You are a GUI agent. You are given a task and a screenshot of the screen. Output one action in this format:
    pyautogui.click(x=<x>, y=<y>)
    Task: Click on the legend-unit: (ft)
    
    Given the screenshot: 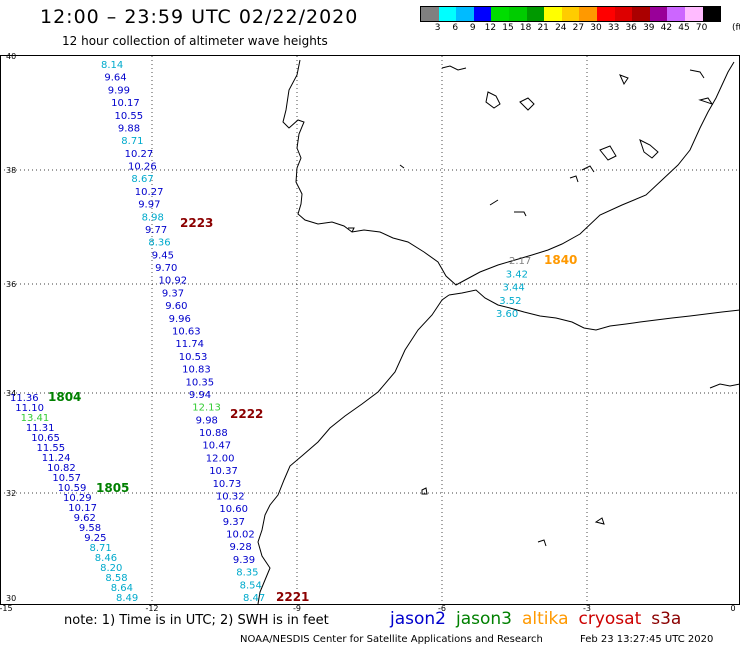 What is the action you would take?
    pyautogui.click(x=736, y=28)
    